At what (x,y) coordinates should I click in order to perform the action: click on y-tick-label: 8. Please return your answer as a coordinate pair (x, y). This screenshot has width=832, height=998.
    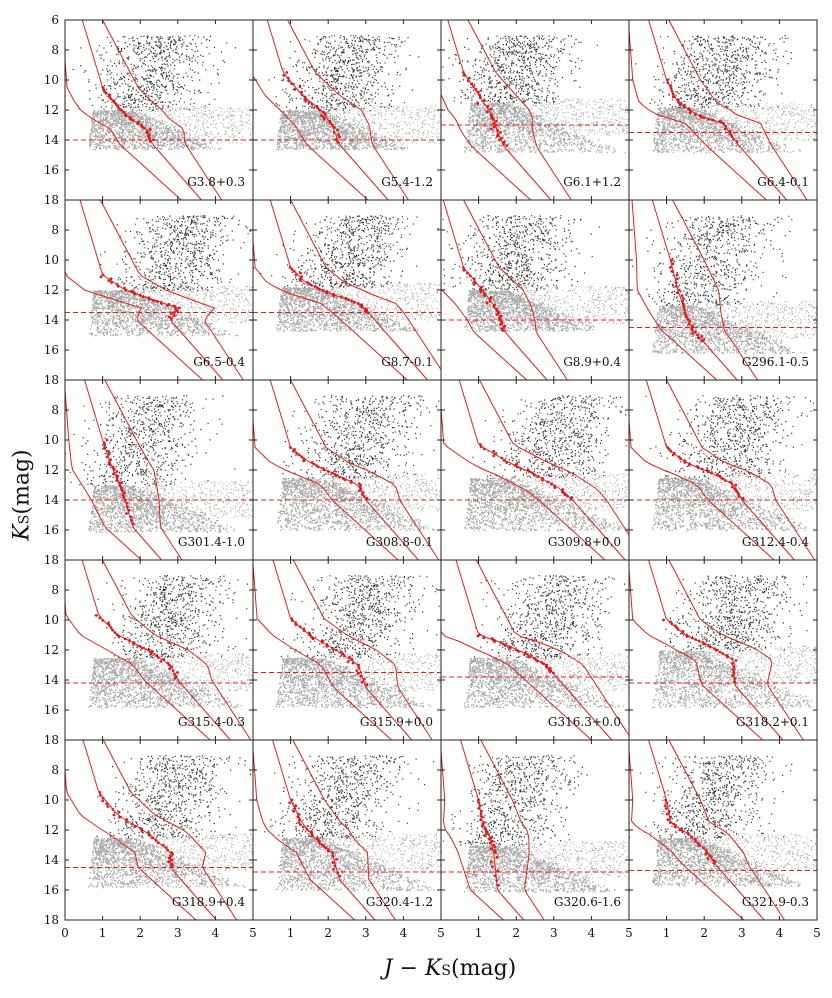
    Looking at the image, I should click on (55, 230).